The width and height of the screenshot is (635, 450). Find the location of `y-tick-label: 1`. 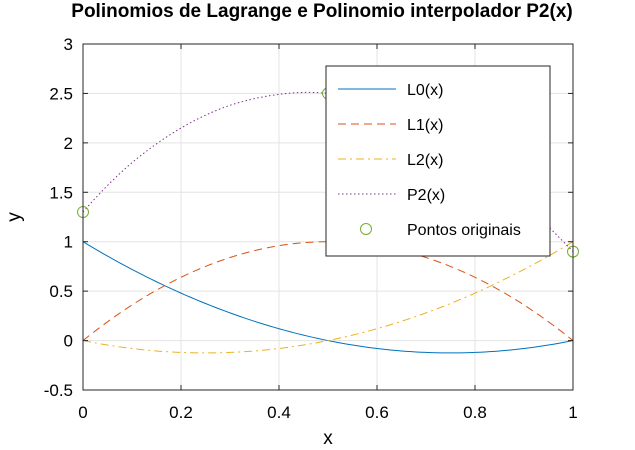

y-tick-label: 1 is located at coordinates (68, 242).